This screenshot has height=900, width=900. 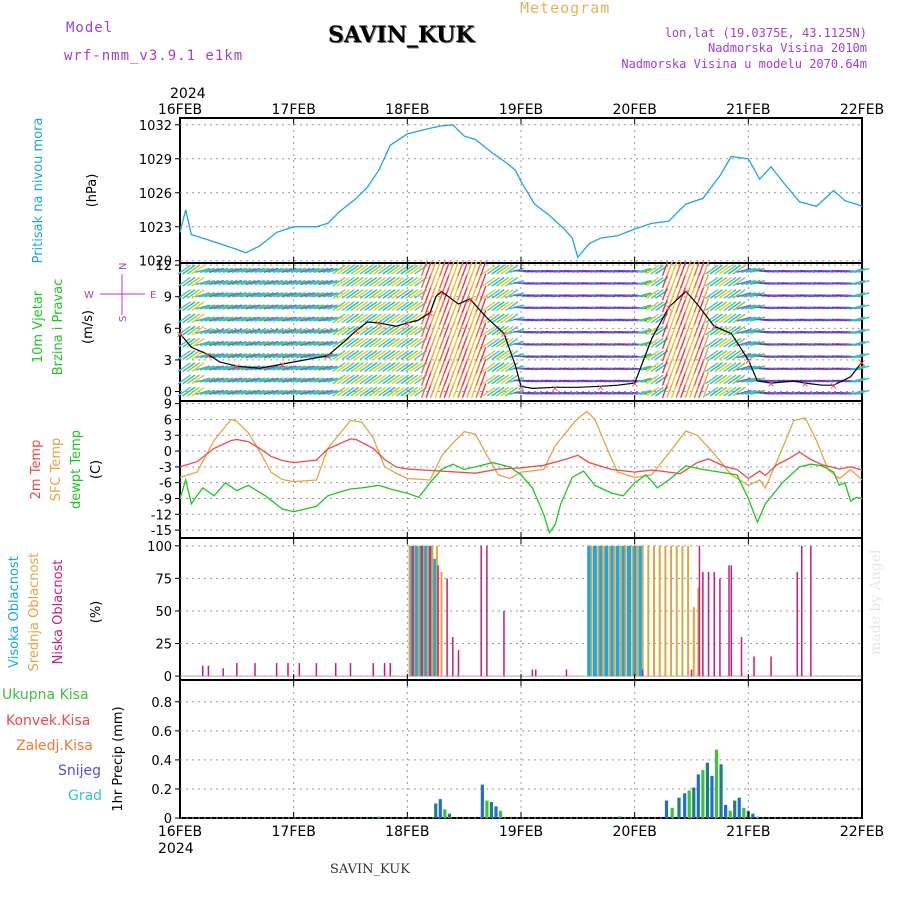 I want to click on model-name: wrf-nmm_v3.9.1 e1km, so click(x=154, y=56).